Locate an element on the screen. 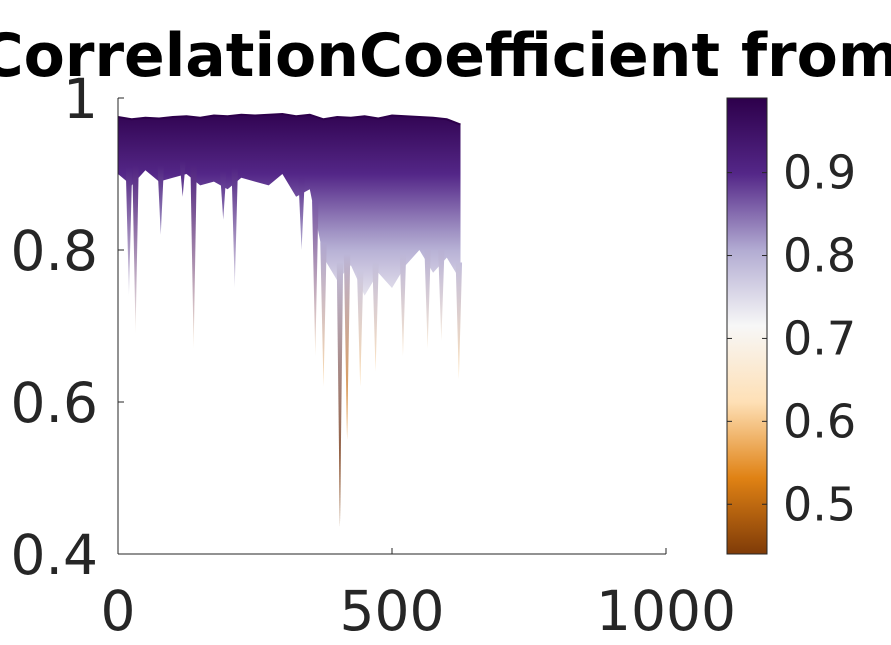 Image resolution: width=891 pixels, height=645 pixels. correlation-band is located at coordinates (289, 204).